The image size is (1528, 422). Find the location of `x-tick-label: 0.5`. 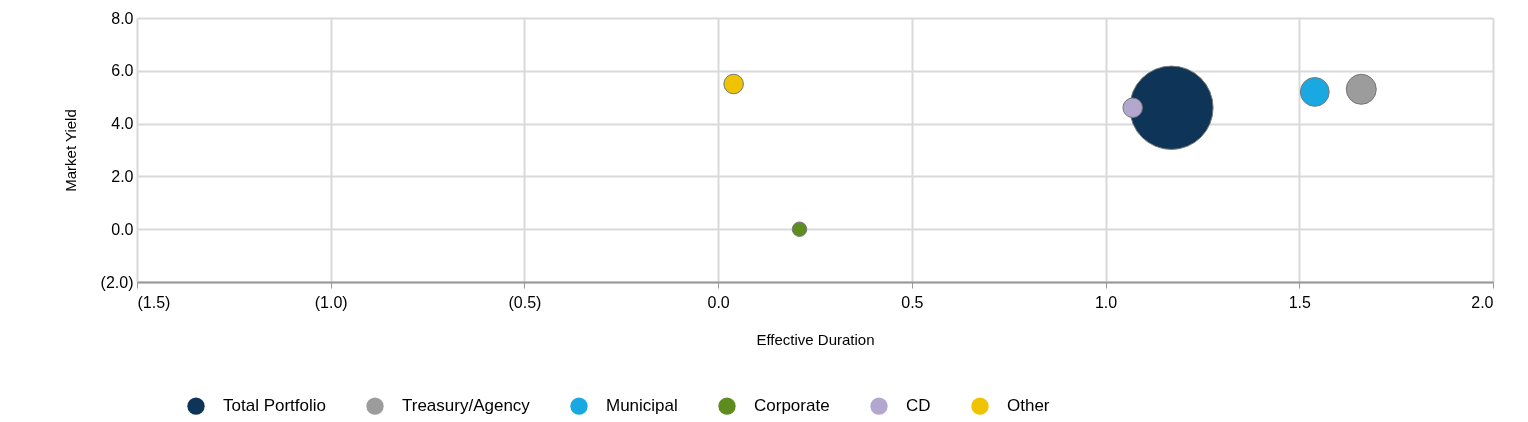

x-tick-label: 0.5 is located at coordinates (912, 302).